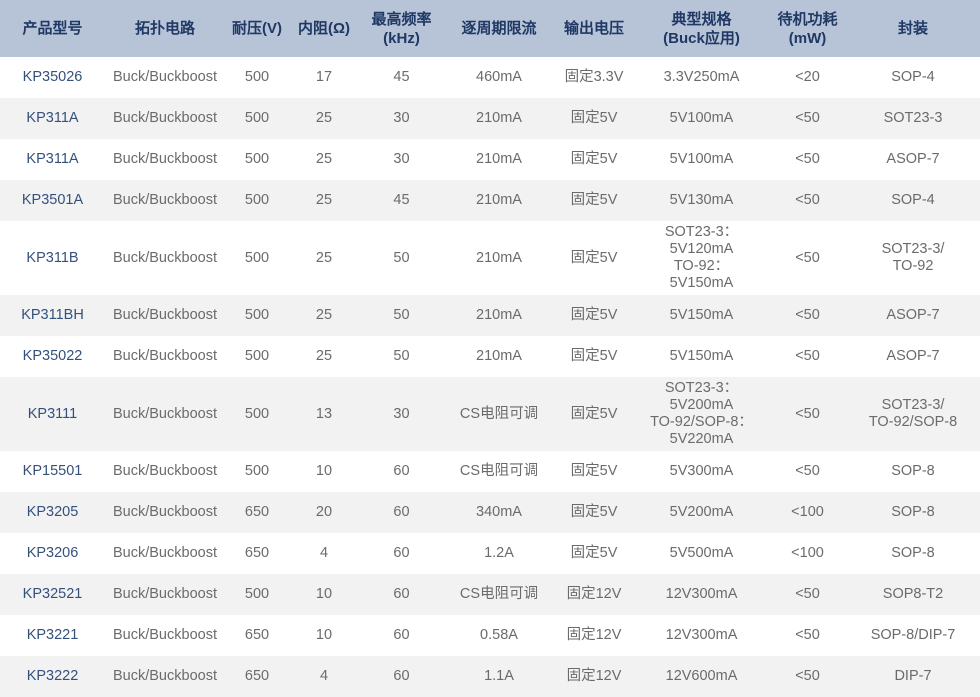 Image resolution: width=980 pixels, height=697 pixels. What do you see at coordinates (499, 635) in the screenshot?
I see `cell-current-limit: 0.58A` at bounding box center [499, 635].